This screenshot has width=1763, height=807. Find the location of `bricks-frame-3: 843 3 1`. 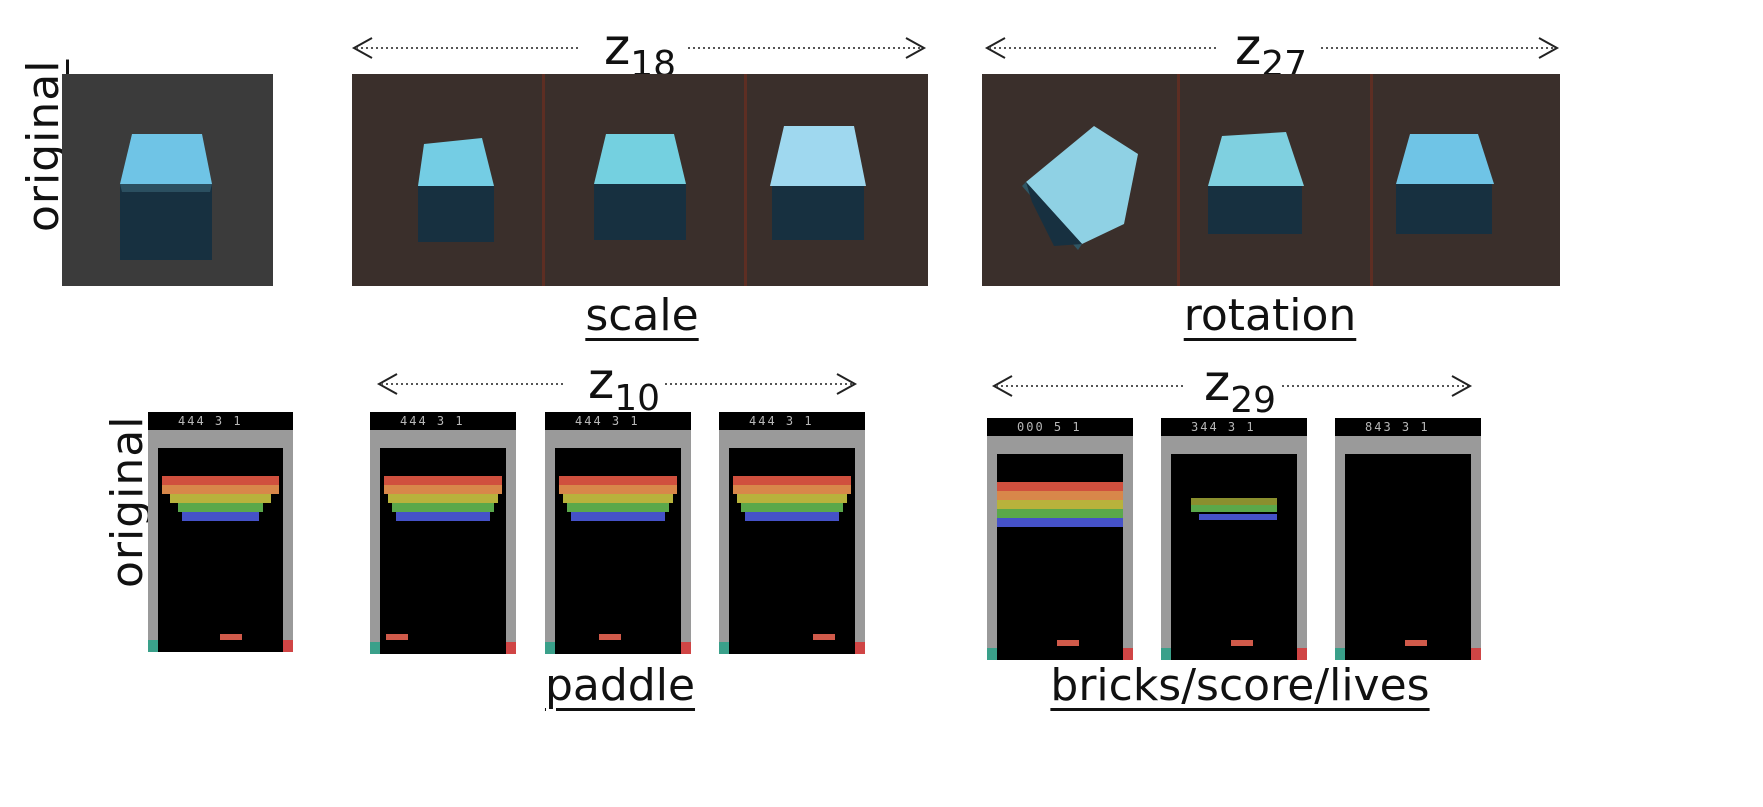

bricks-frame-3: 843 3 1 is located at coordinates (1408, 539).